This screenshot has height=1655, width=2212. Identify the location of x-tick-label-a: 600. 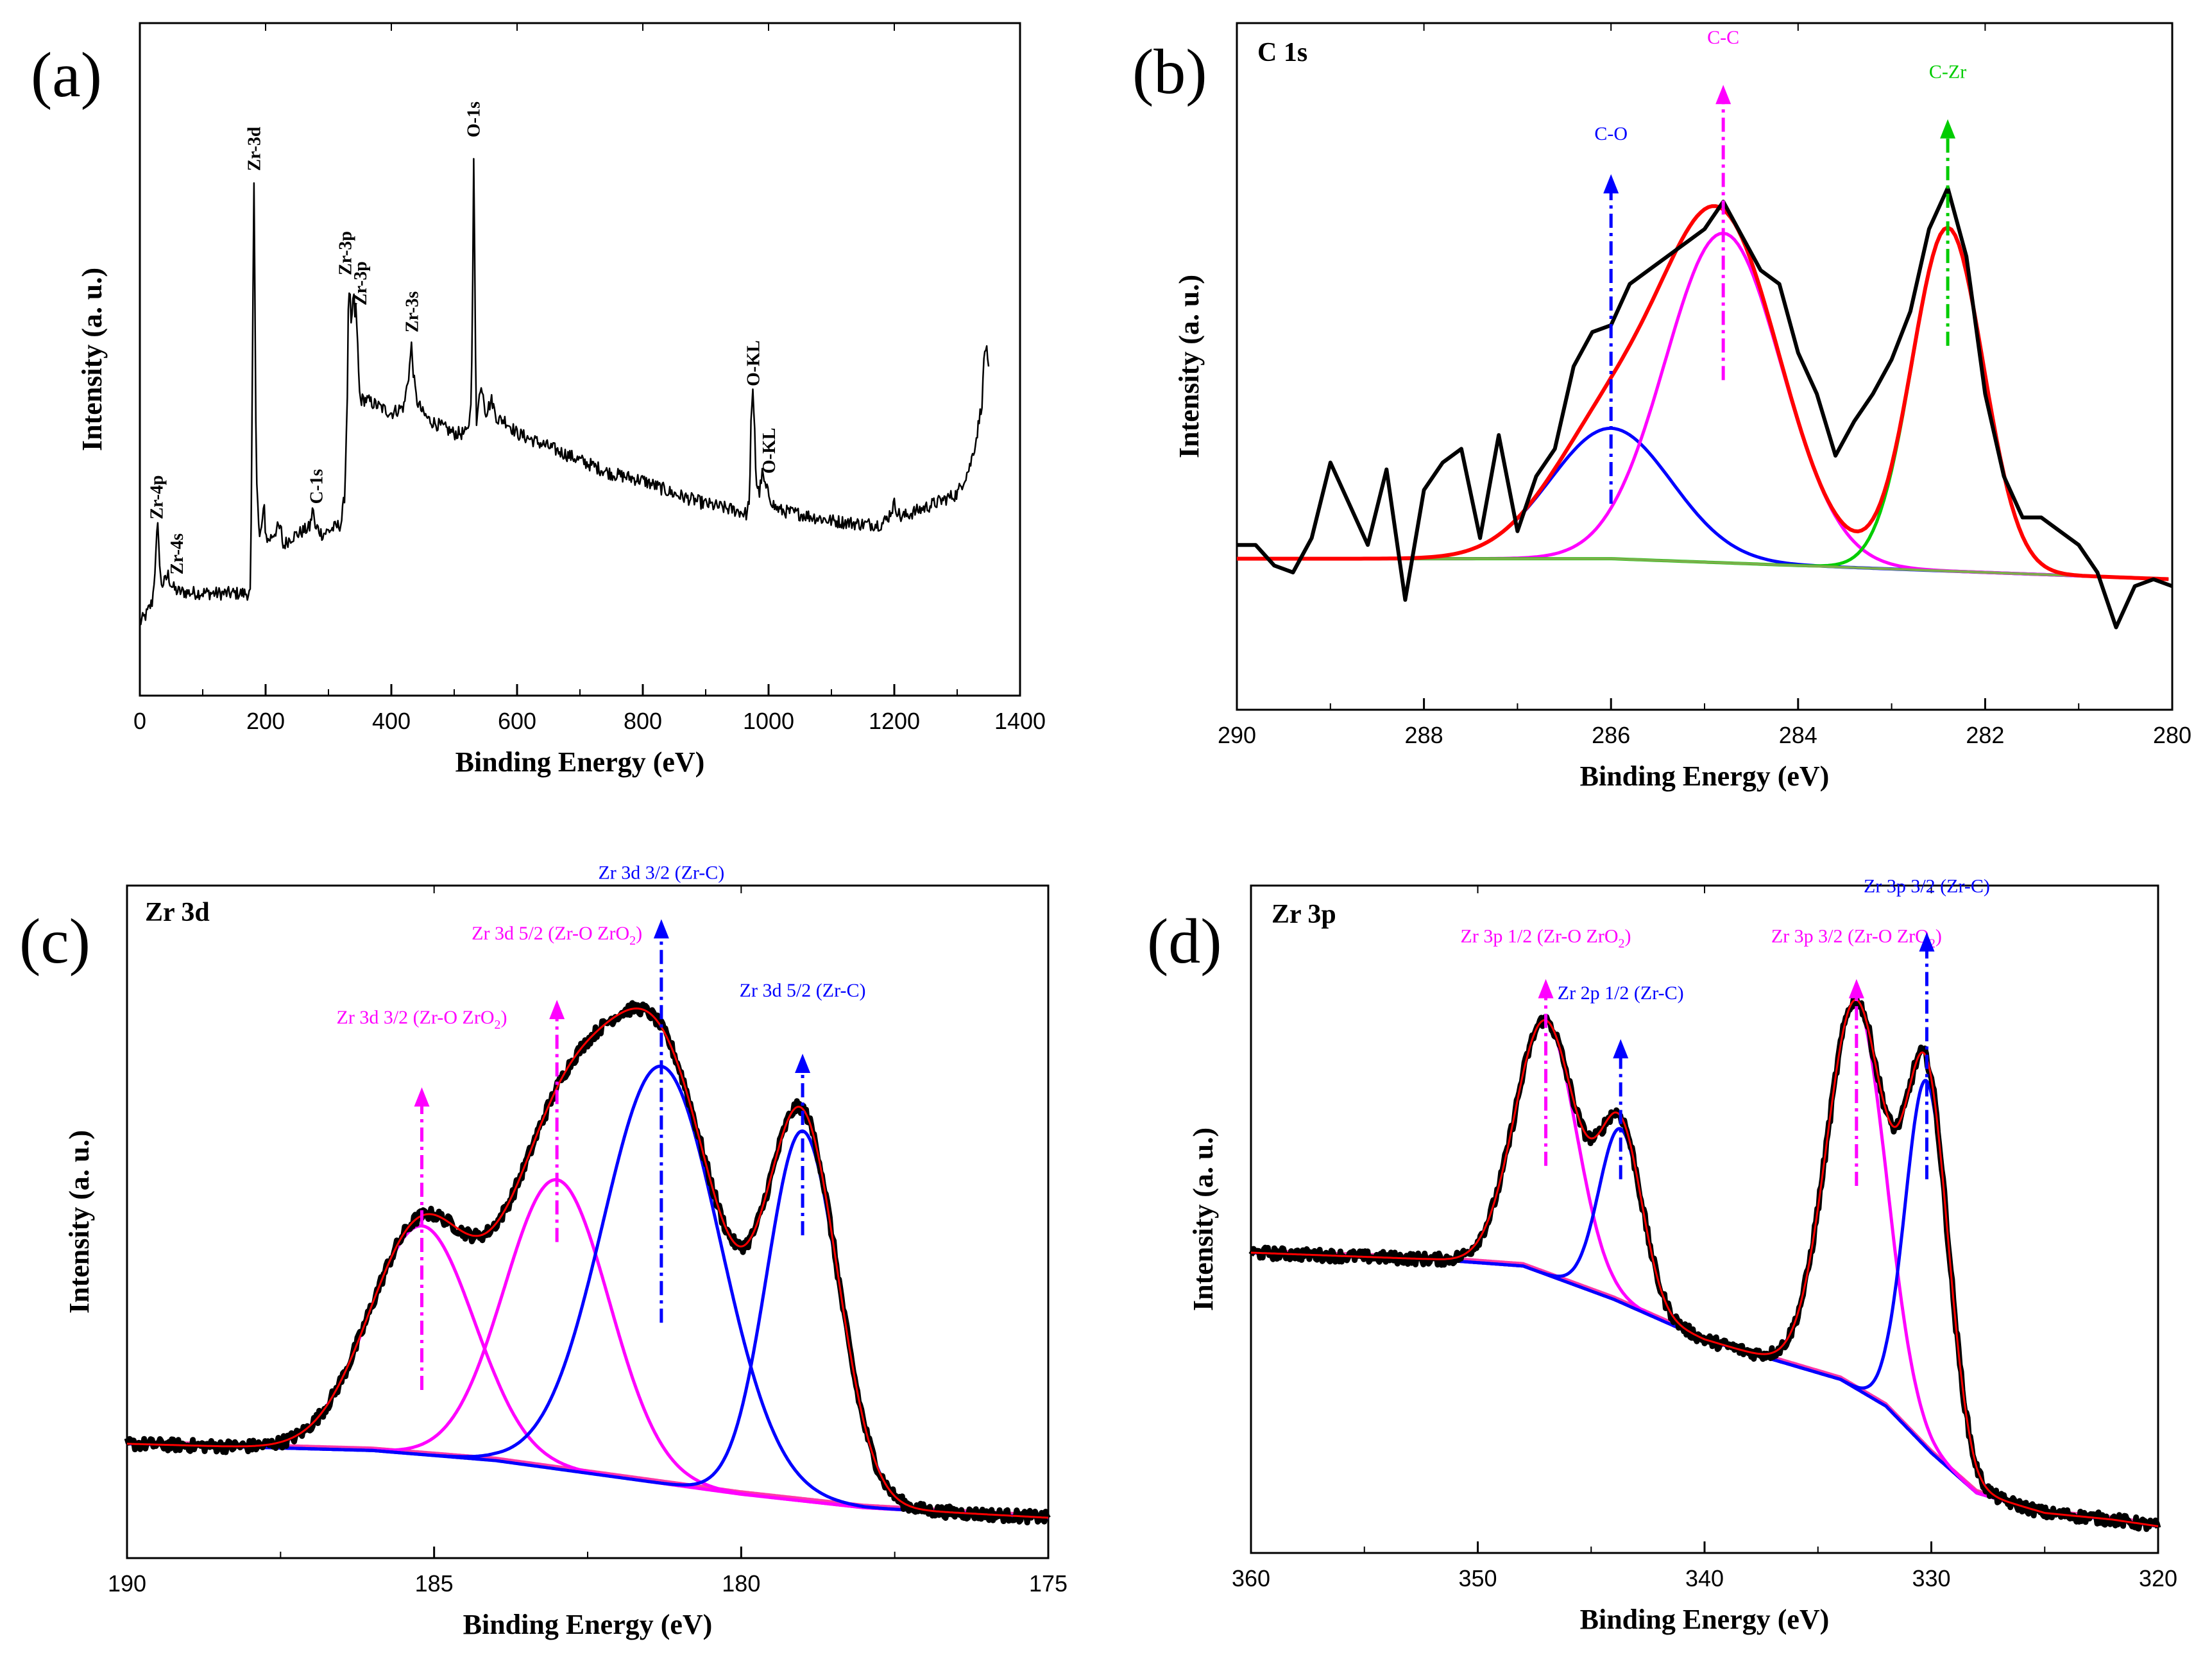
(517, 721).